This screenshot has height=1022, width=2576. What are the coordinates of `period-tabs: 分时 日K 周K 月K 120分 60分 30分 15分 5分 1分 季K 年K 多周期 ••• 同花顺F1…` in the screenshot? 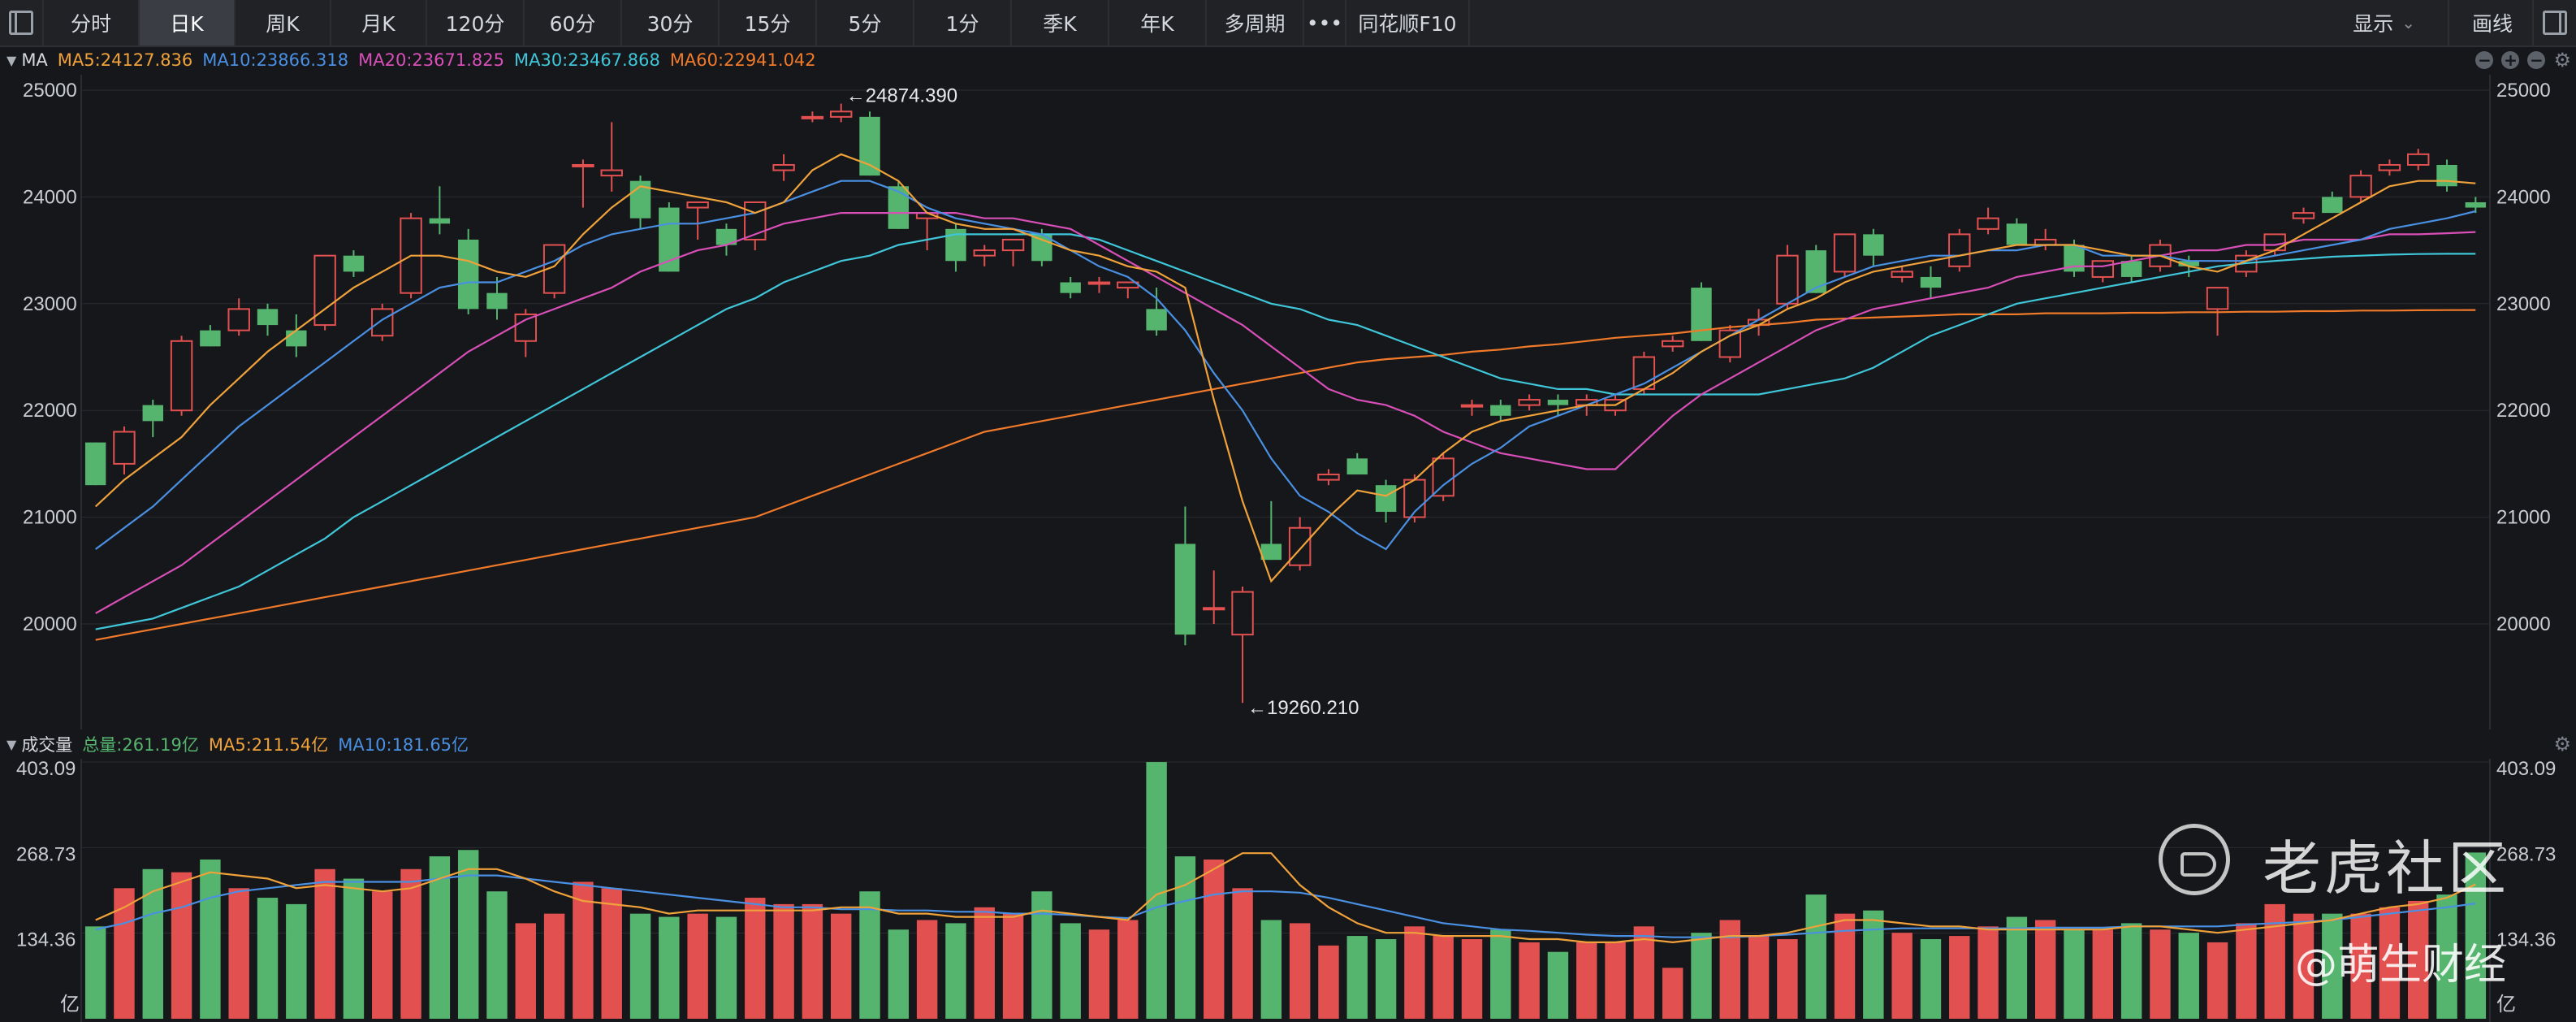 It's located at (757, 23).